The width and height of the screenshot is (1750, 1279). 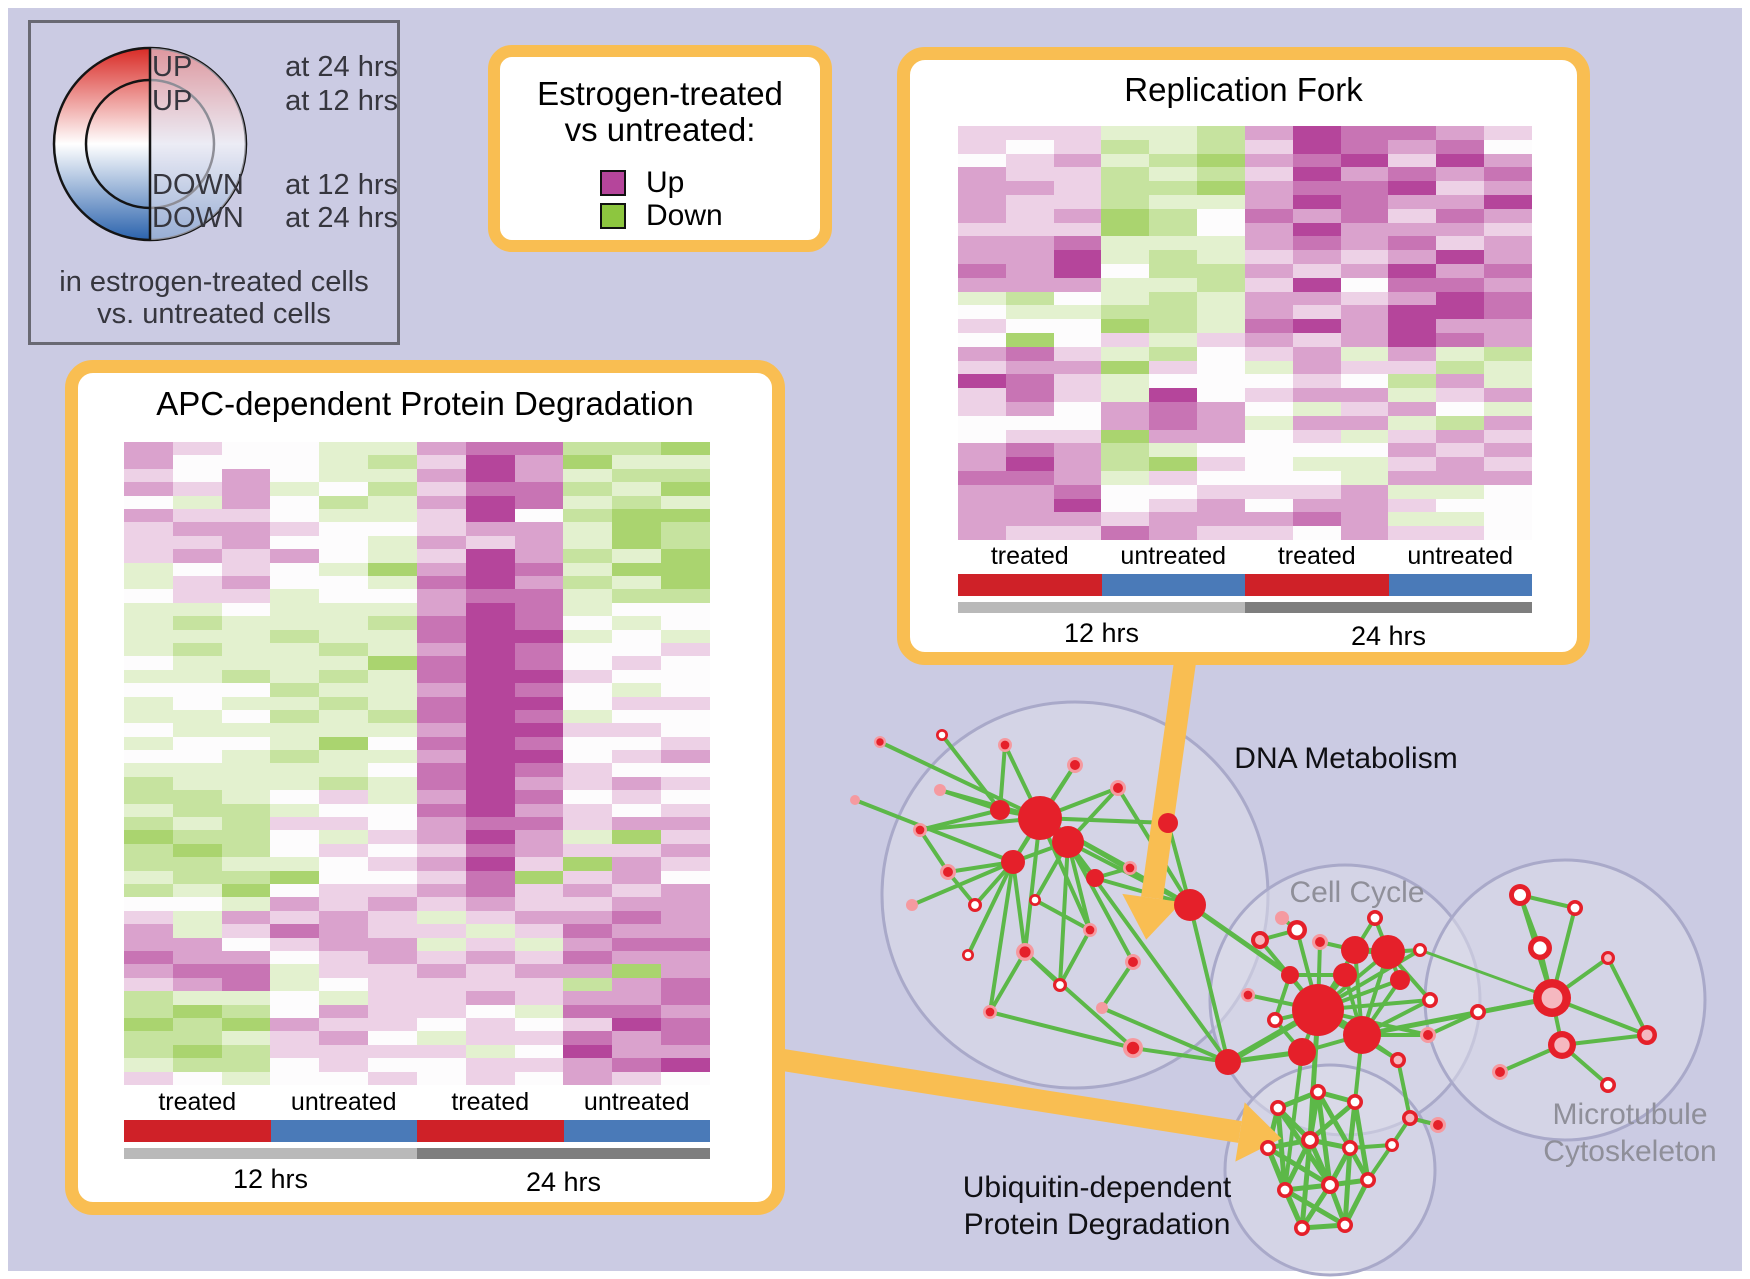 What do you see at coordinates (1101, 607) in the screenshot?
I see `time-bar-segment` at bounding box center [1101, 607].